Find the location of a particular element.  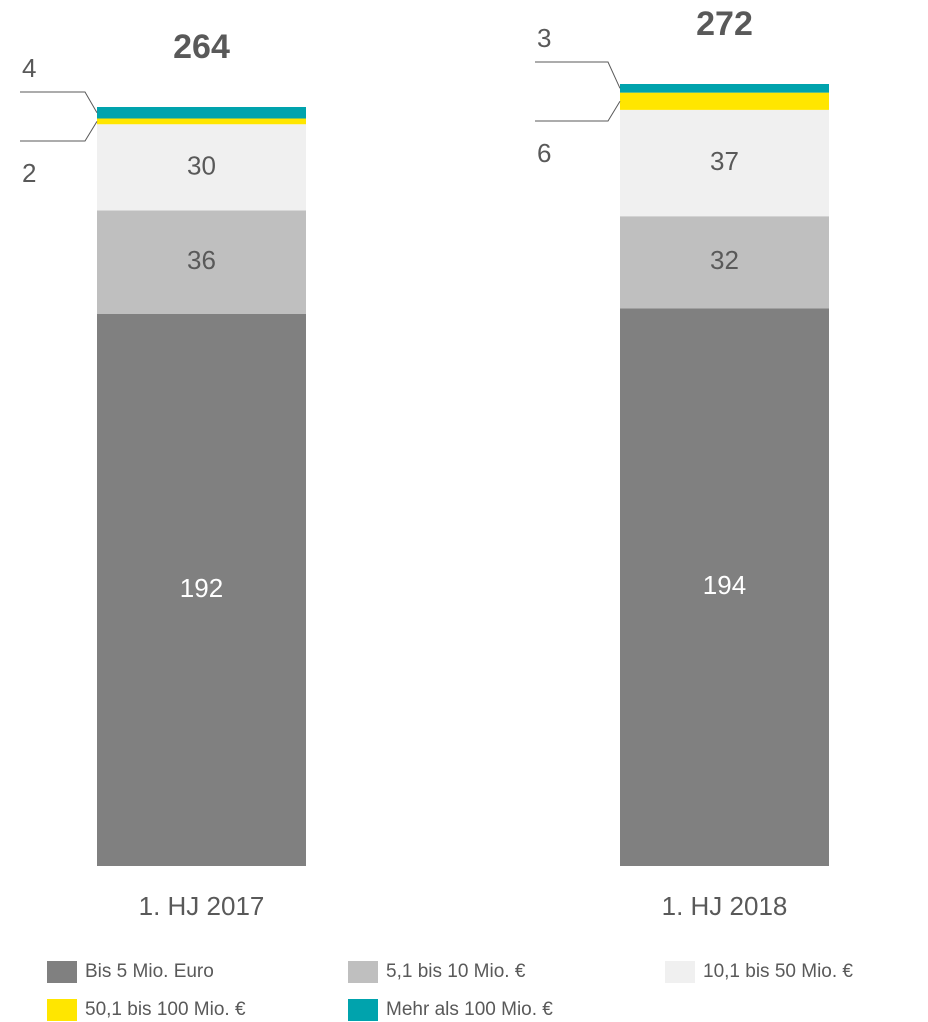

value-label: 192 is located at coordinates (201, 588).